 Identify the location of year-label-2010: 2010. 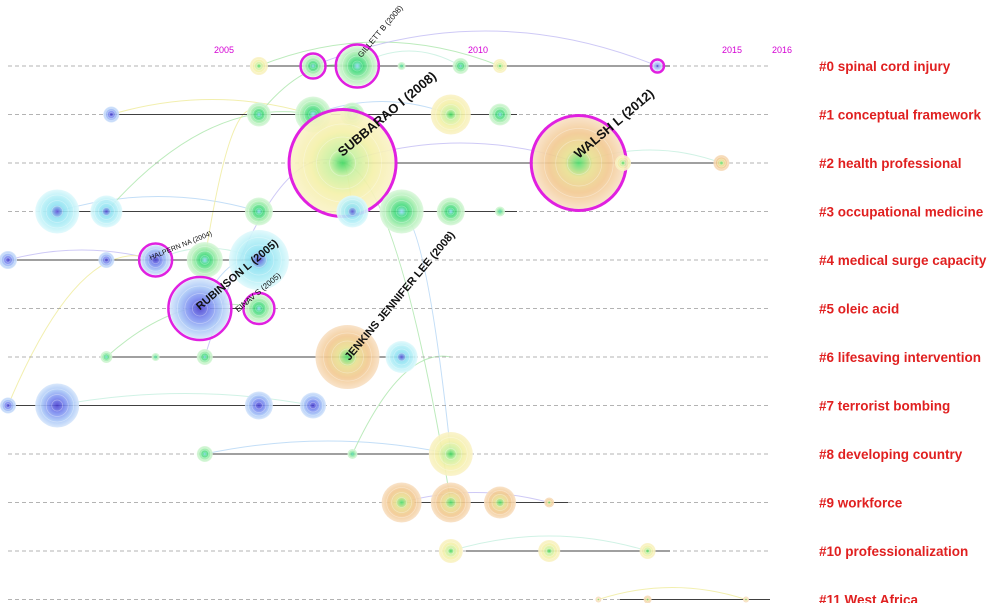
(478, 50).